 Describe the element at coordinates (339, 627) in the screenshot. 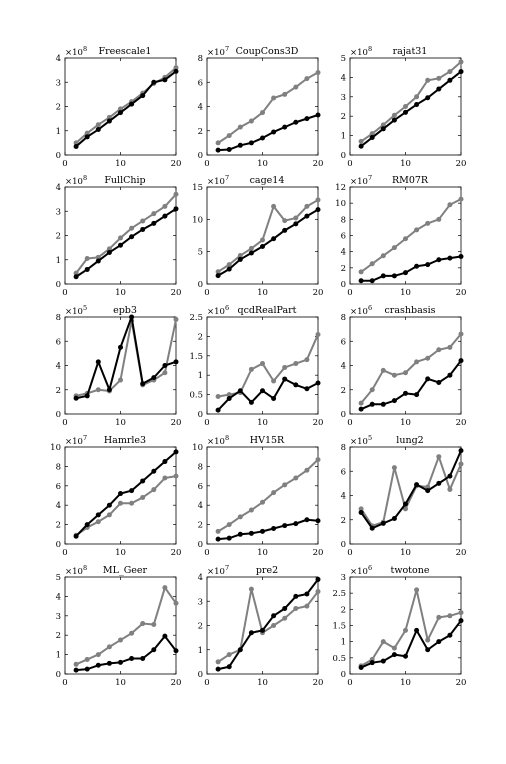

I see `y-tick-label: 1.5` at that location.